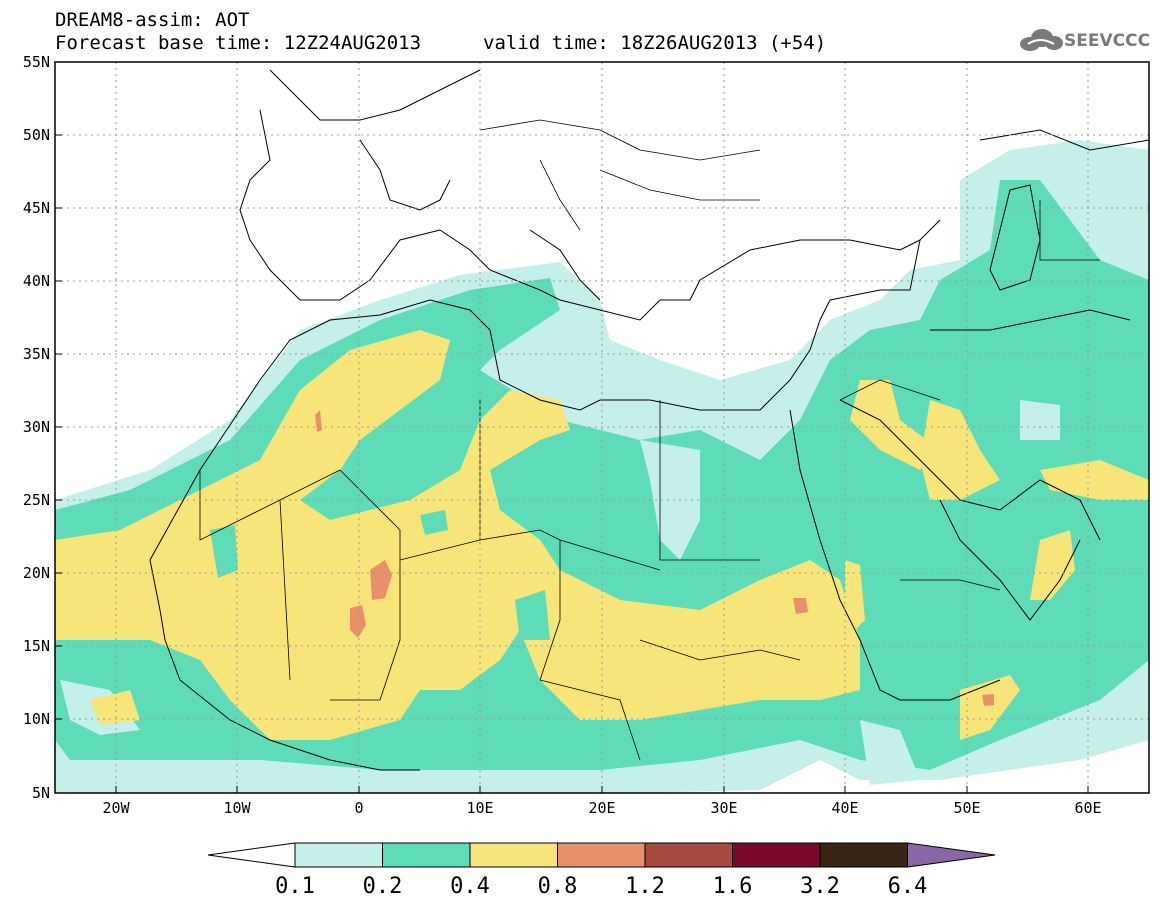 This screenshot has width=1165, height=905. What do you see at coordinates (908, 886) in the screenshot?
I see `legend-level-label: 6.4` at bounding box center [908, 886].